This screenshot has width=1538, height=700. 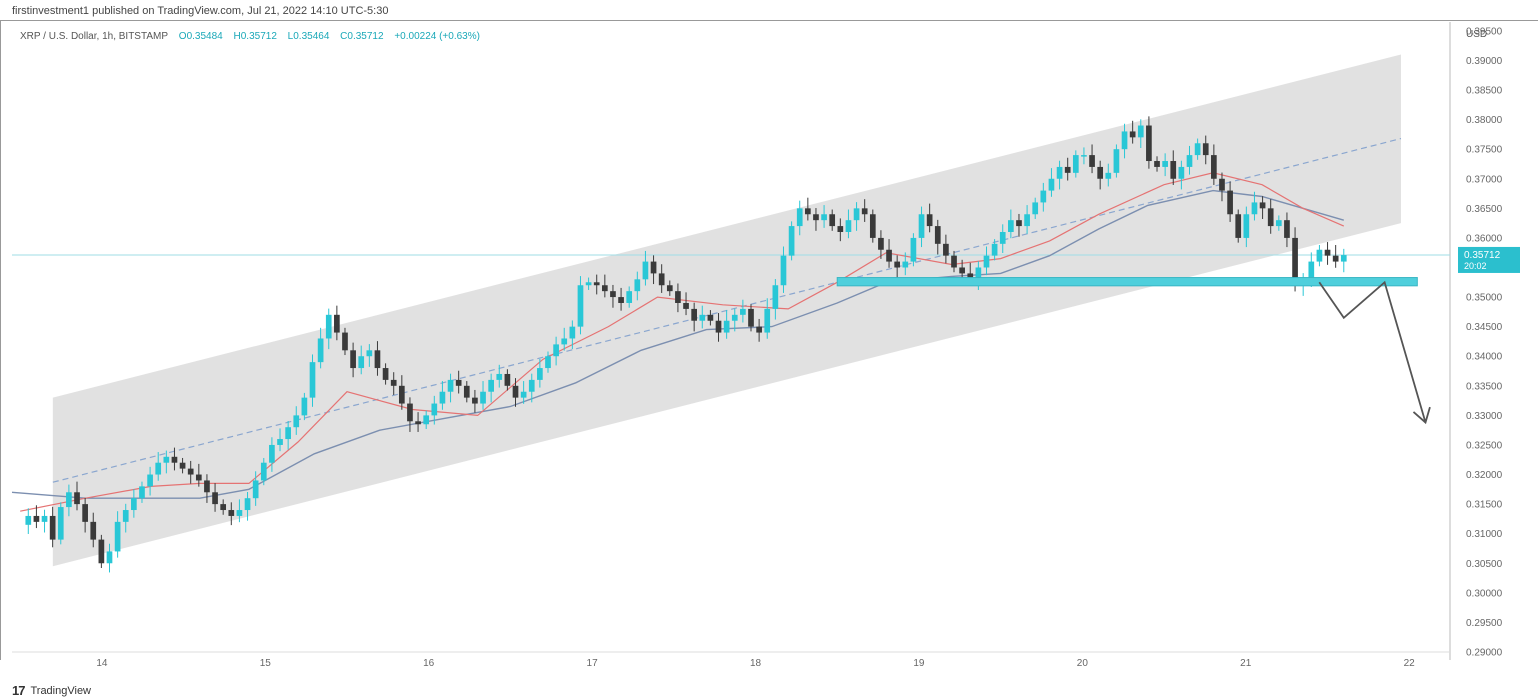 What do you see at coordinates (1484, 298) in the screenshot?
I see `y-tick-label: 0.35000` at bounding box center [1484, 298].